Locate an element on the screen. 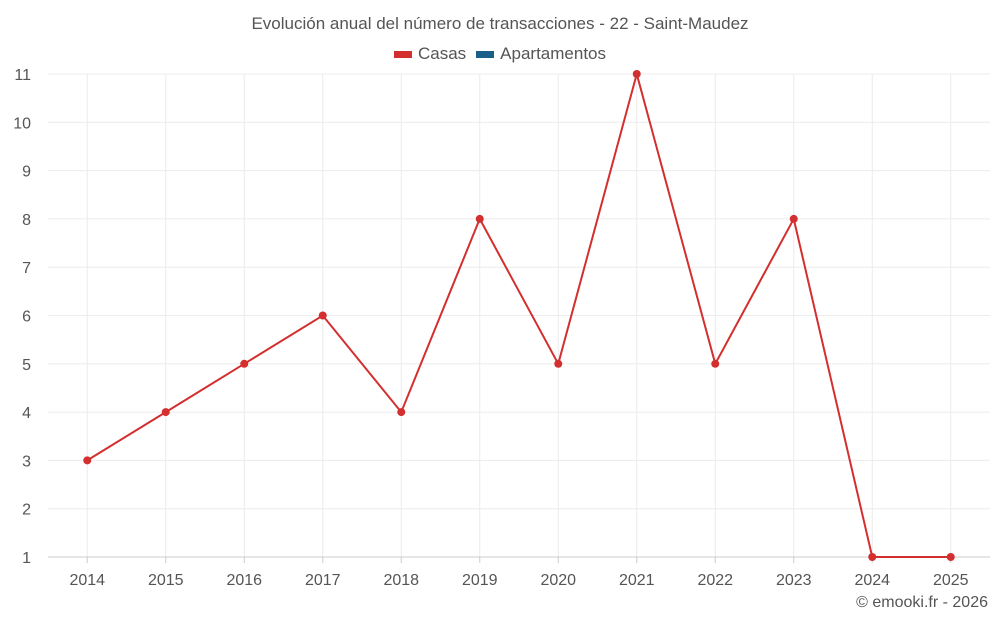  y-tick-label: 10 is located at coordinates (22, 123).